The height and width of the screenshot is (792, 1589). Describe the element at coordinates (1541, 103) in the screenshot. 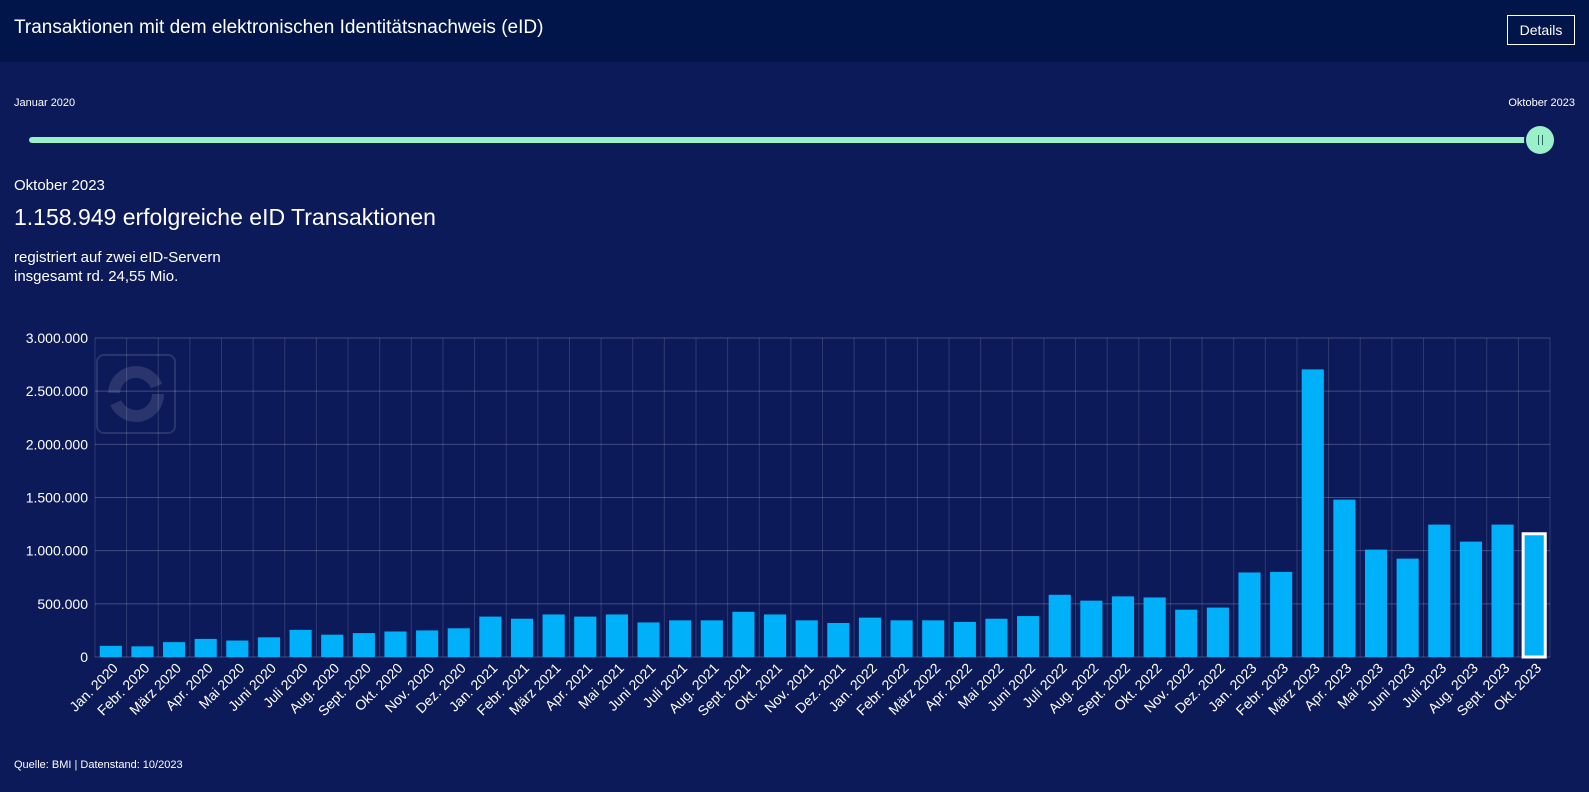

I see `range-end-label: Oktober 2023` at that location.